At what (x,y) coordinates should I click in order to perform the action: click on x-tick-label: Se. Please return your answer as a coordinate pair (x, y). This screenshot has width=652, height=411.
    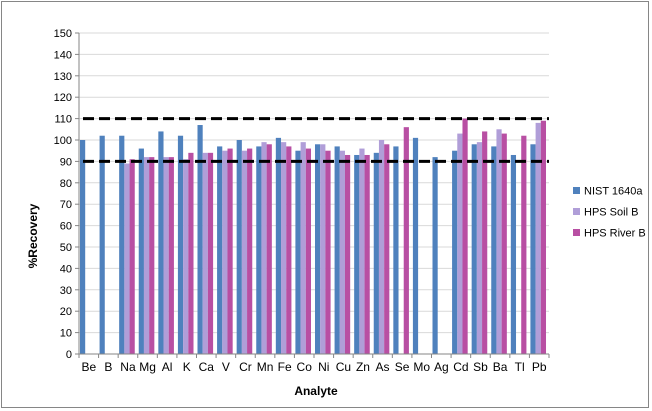
    Looking at the image, I should click on (402, 367).